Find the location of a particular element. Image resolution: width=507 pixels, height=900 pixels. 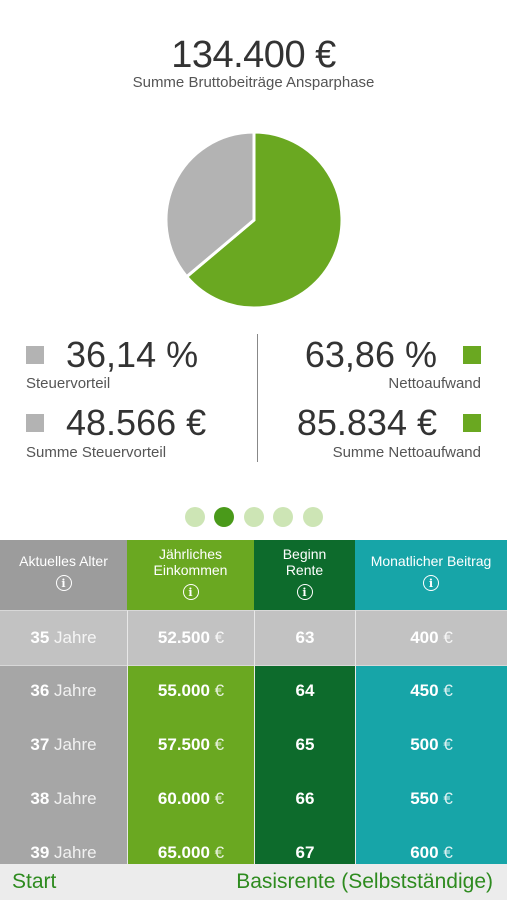

column-header-alter: Aktuelles Alter i is located at coordinates (63, 575).